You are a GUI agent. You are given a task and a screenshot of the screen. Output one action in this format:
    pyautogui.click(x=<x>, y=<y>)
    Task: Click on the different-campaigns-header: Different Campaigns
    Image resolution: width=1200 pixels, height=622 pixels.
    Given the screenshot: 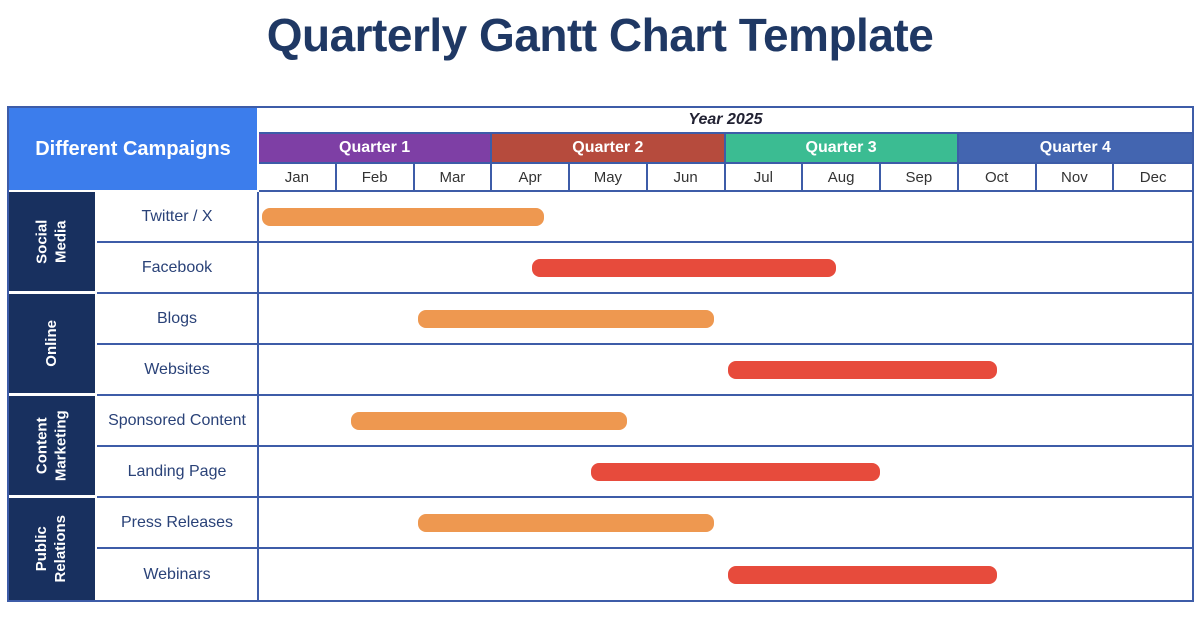 What is the action you would take?
    pyautogui.click(x=134, y=150)
    